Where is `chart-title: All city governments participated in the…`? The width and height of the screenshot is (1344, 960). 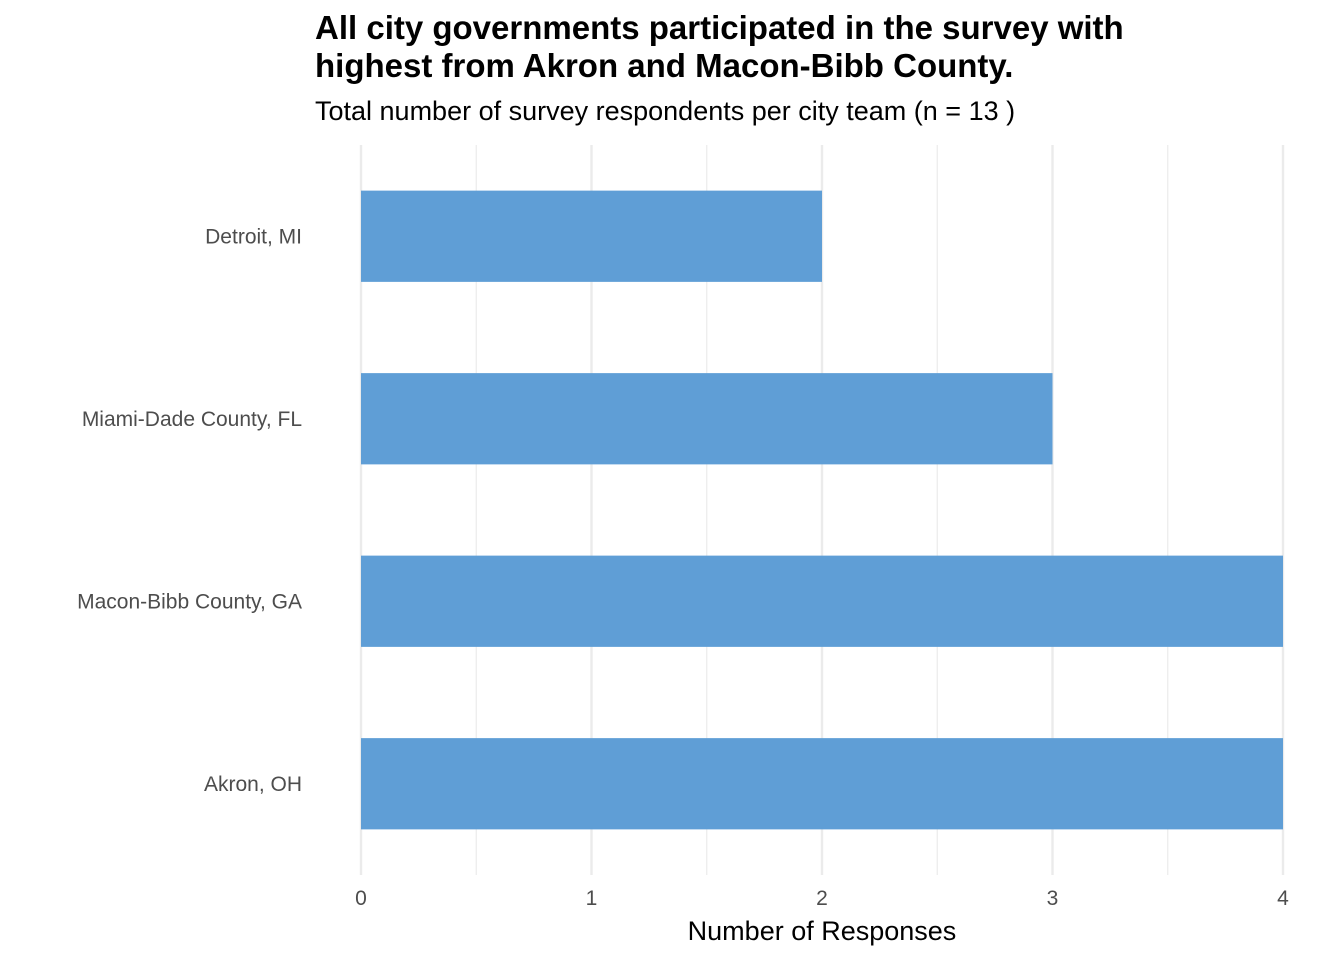
chart-title: All city governments participated in the… is located at coordinates (815, 47).